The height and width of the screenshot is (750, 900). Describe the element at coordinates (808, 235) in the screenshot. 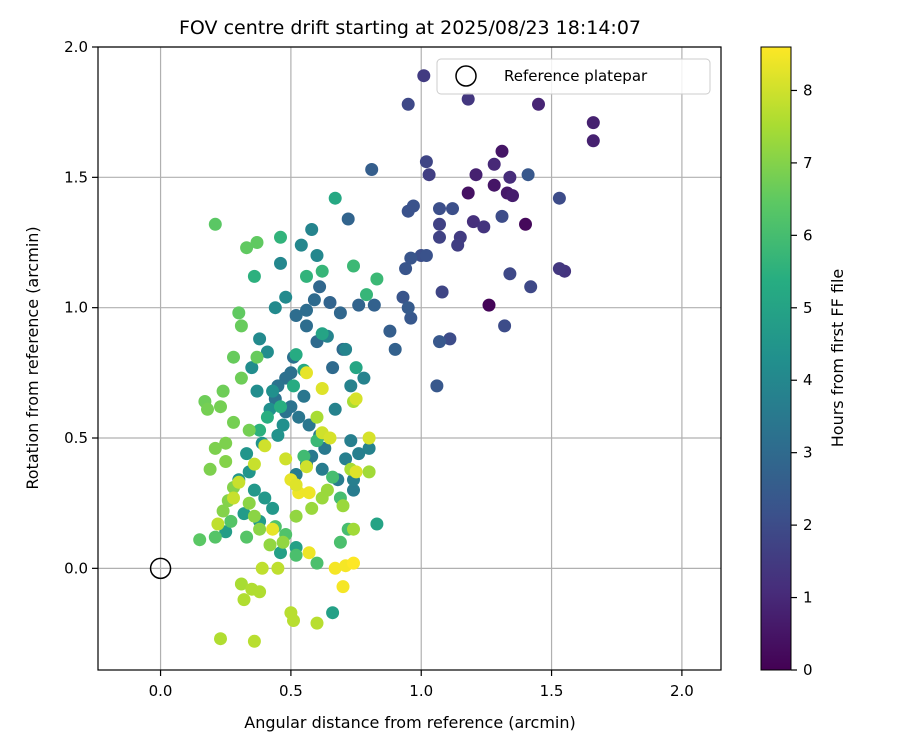

I see `colorbar-tick-label: 6` at that location.